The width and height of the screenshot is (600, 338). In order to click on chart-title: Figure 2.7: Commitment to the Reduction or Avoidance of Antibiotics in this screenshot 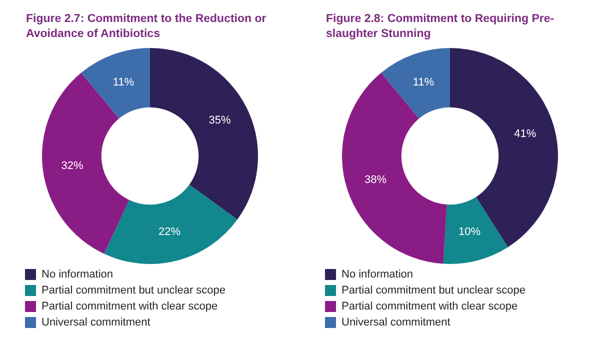, I will do `click(146, 27)`.